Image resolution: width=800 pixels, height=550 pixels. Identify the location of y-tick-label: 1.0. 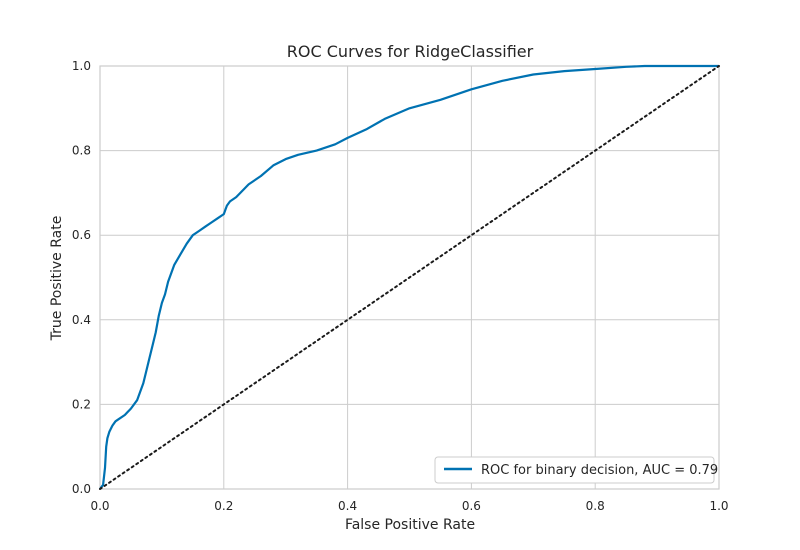
(81, 66).